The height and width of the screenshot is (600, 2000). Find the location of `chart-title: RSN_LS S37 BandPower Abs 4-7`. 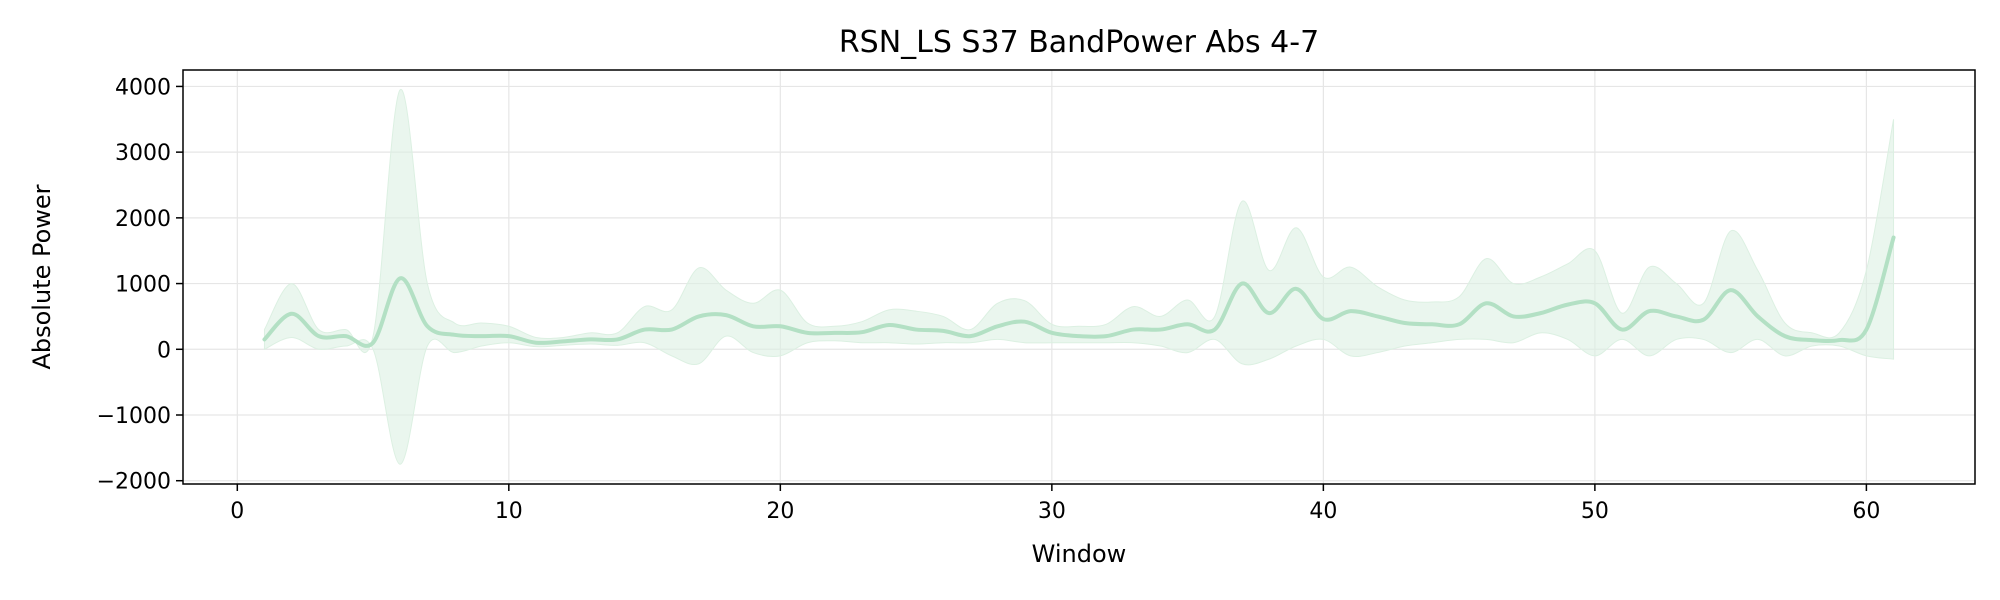

chart-title: RSN_LS S37 BandPower Abs 4-7 is located at coordinates (1079, 42).